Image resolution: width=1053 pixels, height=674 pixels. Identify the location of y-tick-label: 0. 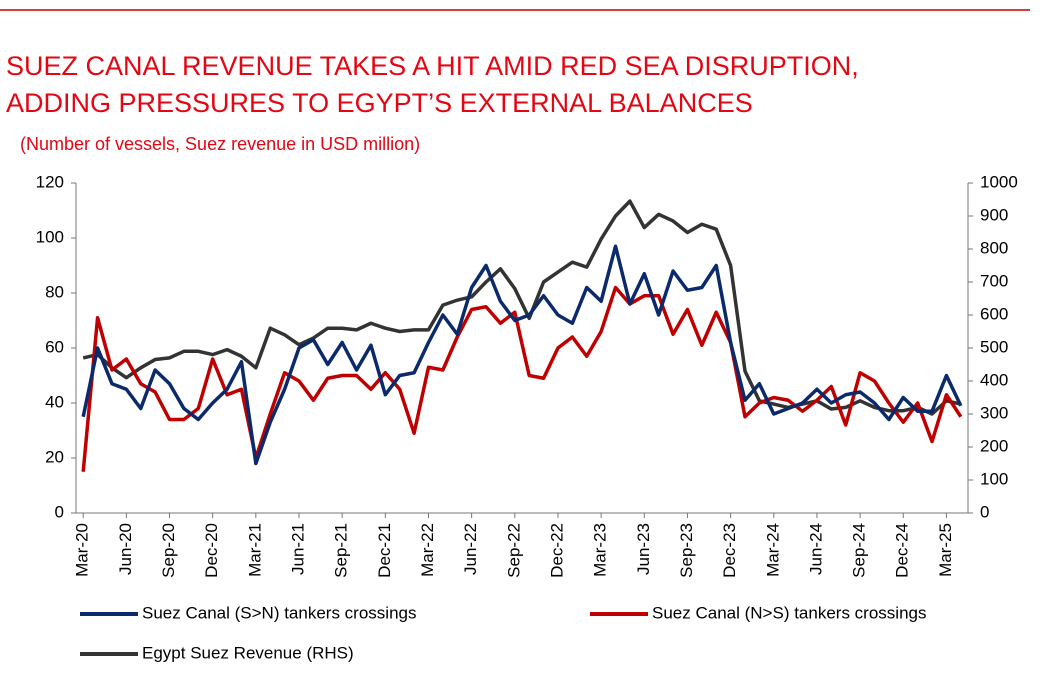
(59, 511).